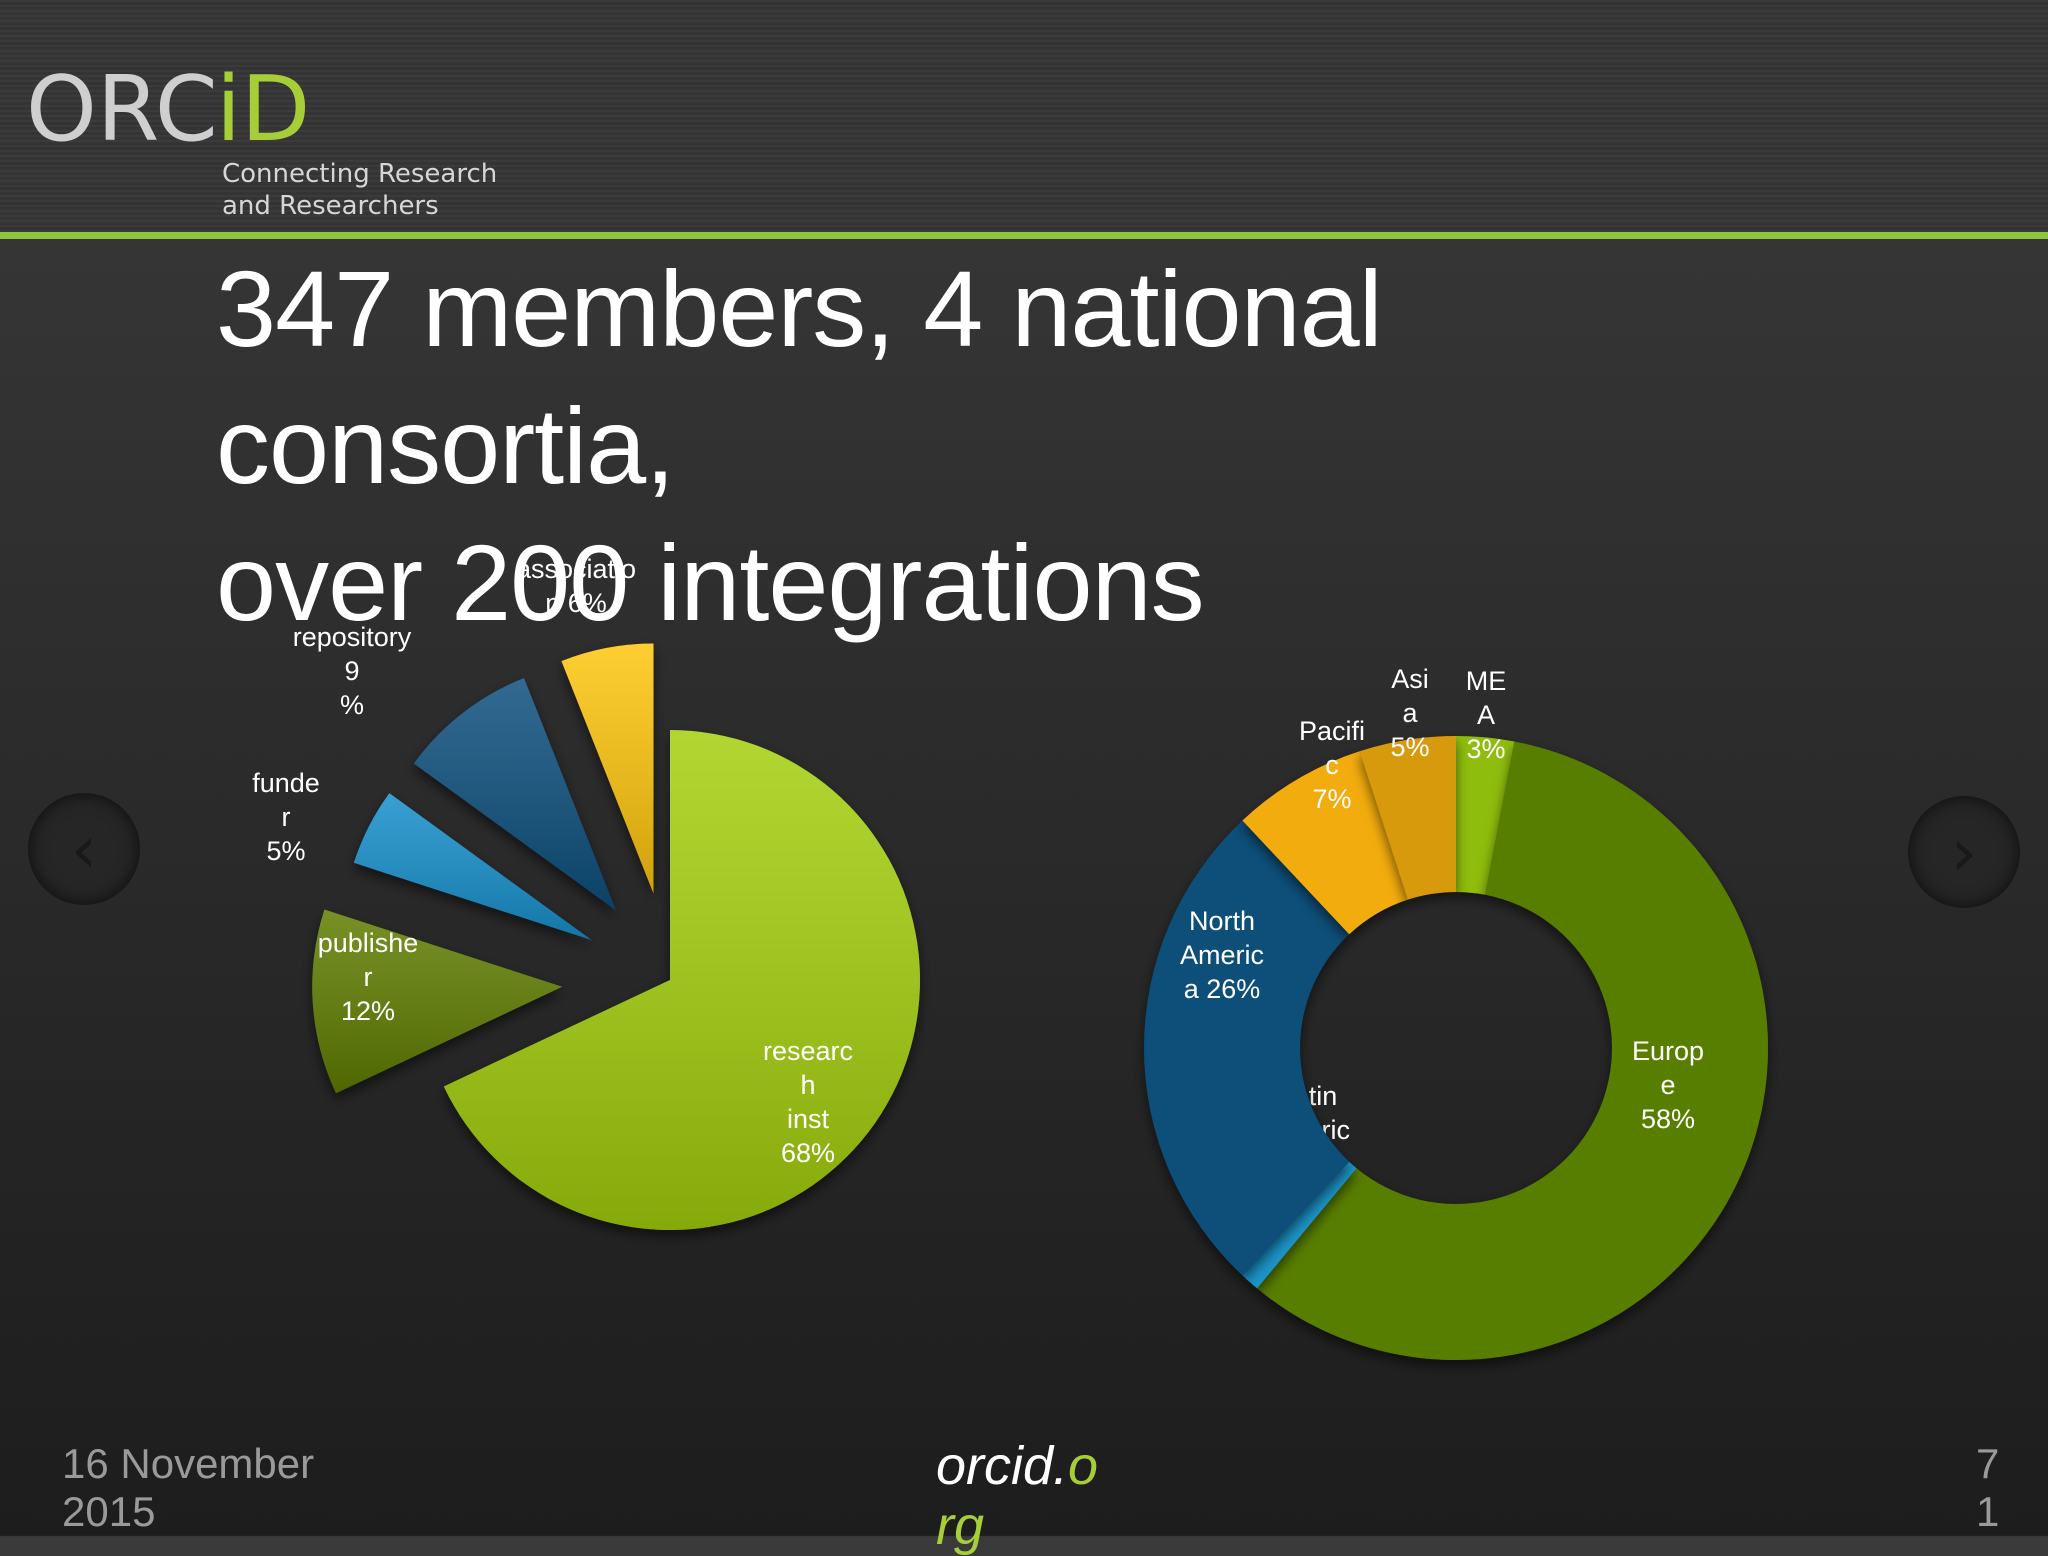 The height and width of the screenshot is (1556, 2048). What do you see at coordinates (576, 586) in the screenshot?
I see `slice-label-4: associatio n 6%` at bounding box center [576, 586].